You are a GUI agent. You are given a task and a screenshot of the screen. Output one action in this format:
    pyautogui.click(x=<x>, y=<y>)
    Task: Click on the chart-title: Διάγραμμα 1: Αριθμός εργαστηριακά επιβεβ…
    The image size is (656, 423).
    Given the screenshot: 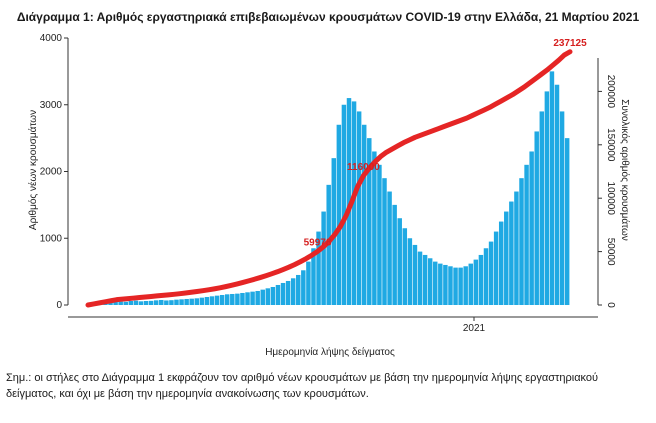 What is the action you would take?
    pyautogui.click(x=328, y=17)
    